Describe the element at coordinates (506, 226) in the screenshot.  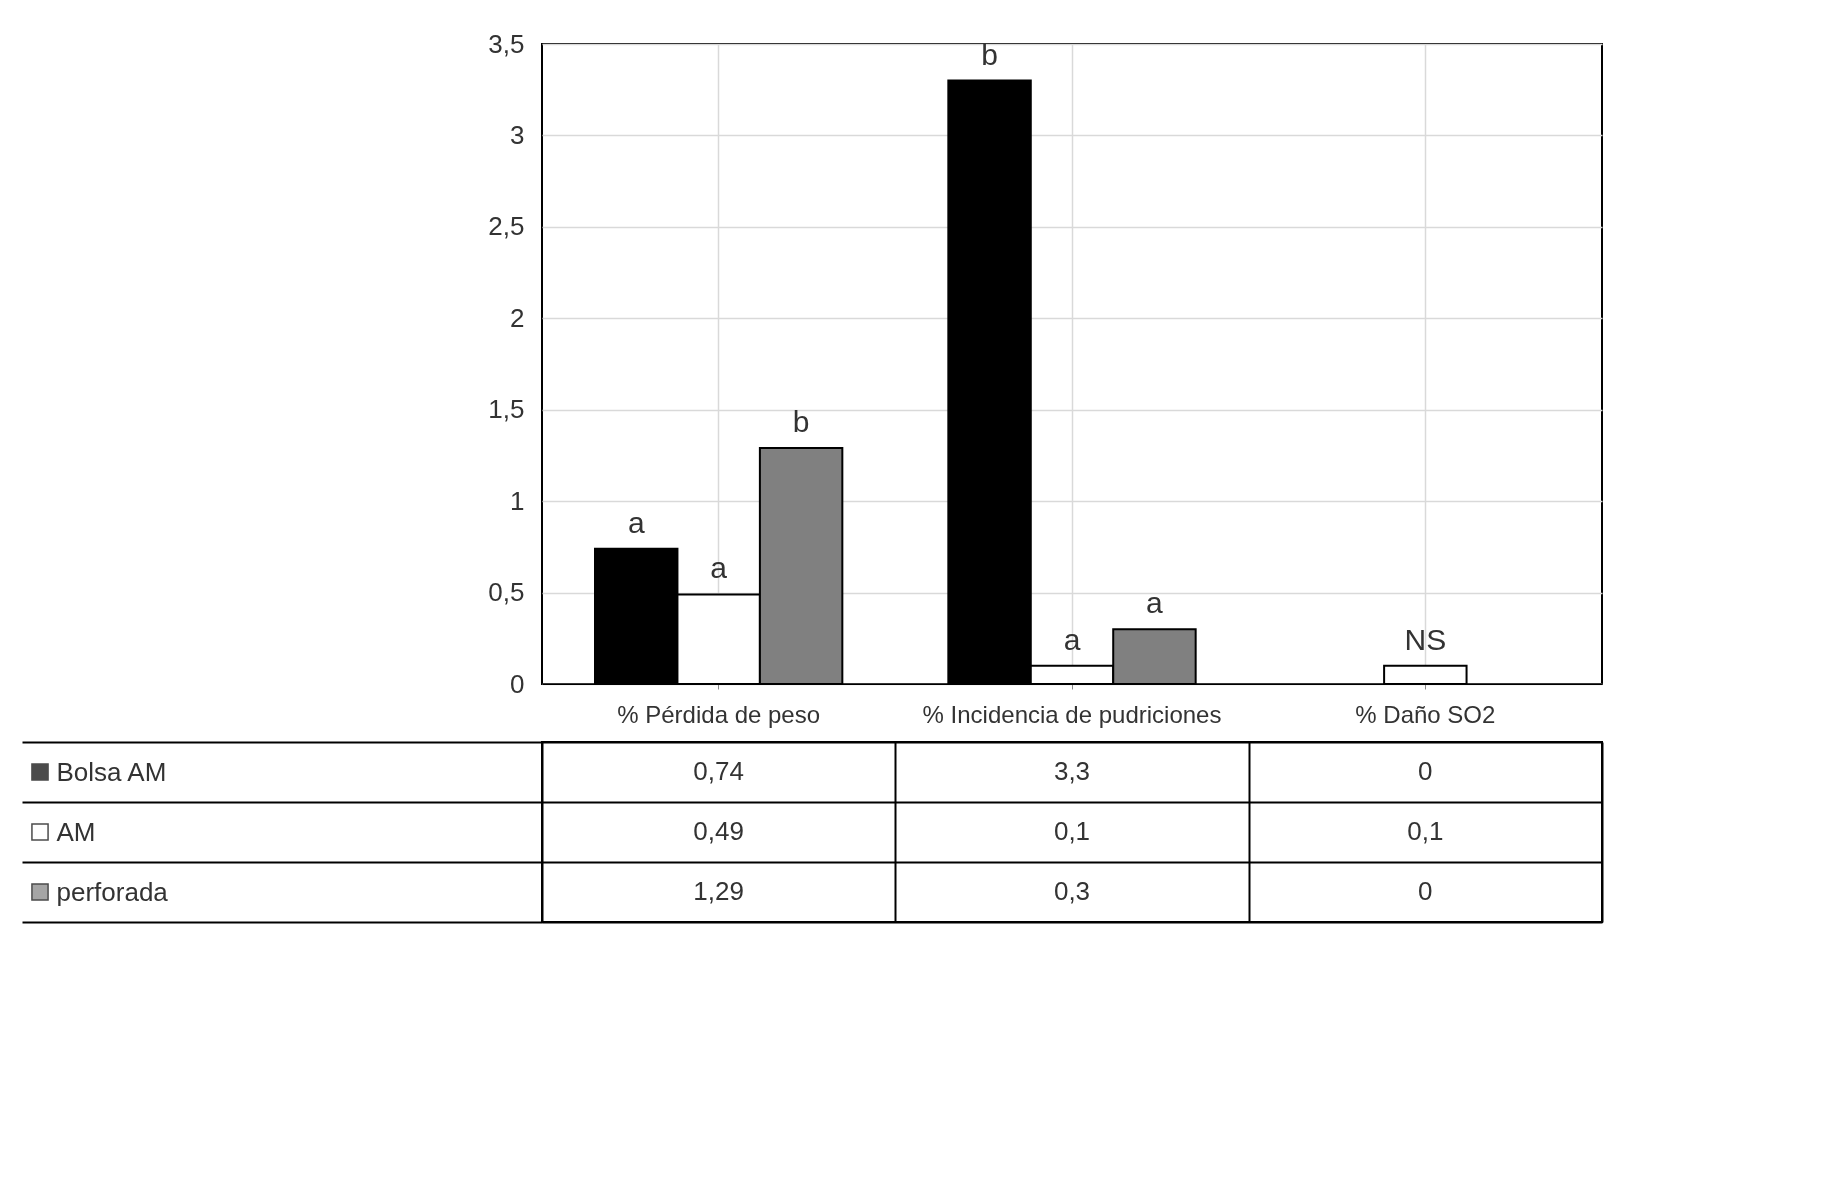
I see `y-tick-label: 2,5` at that location.